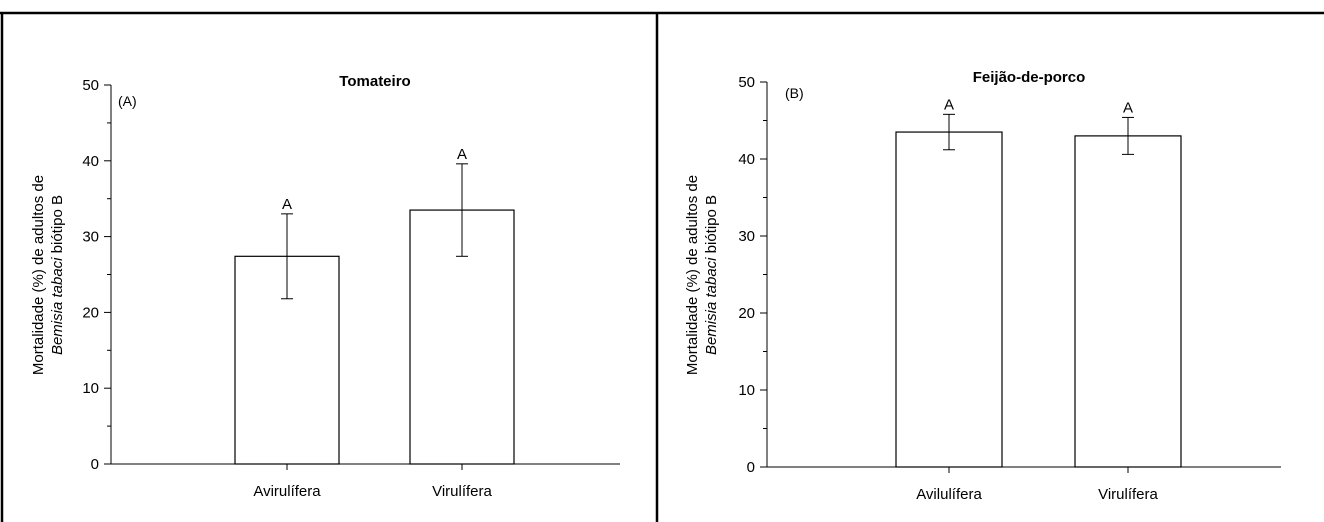 The width and height of the screenshot is (1324, 522). Describe the element at coordinates (127, 101) in the screenshot. I see `panel-label: (A)` at that location.